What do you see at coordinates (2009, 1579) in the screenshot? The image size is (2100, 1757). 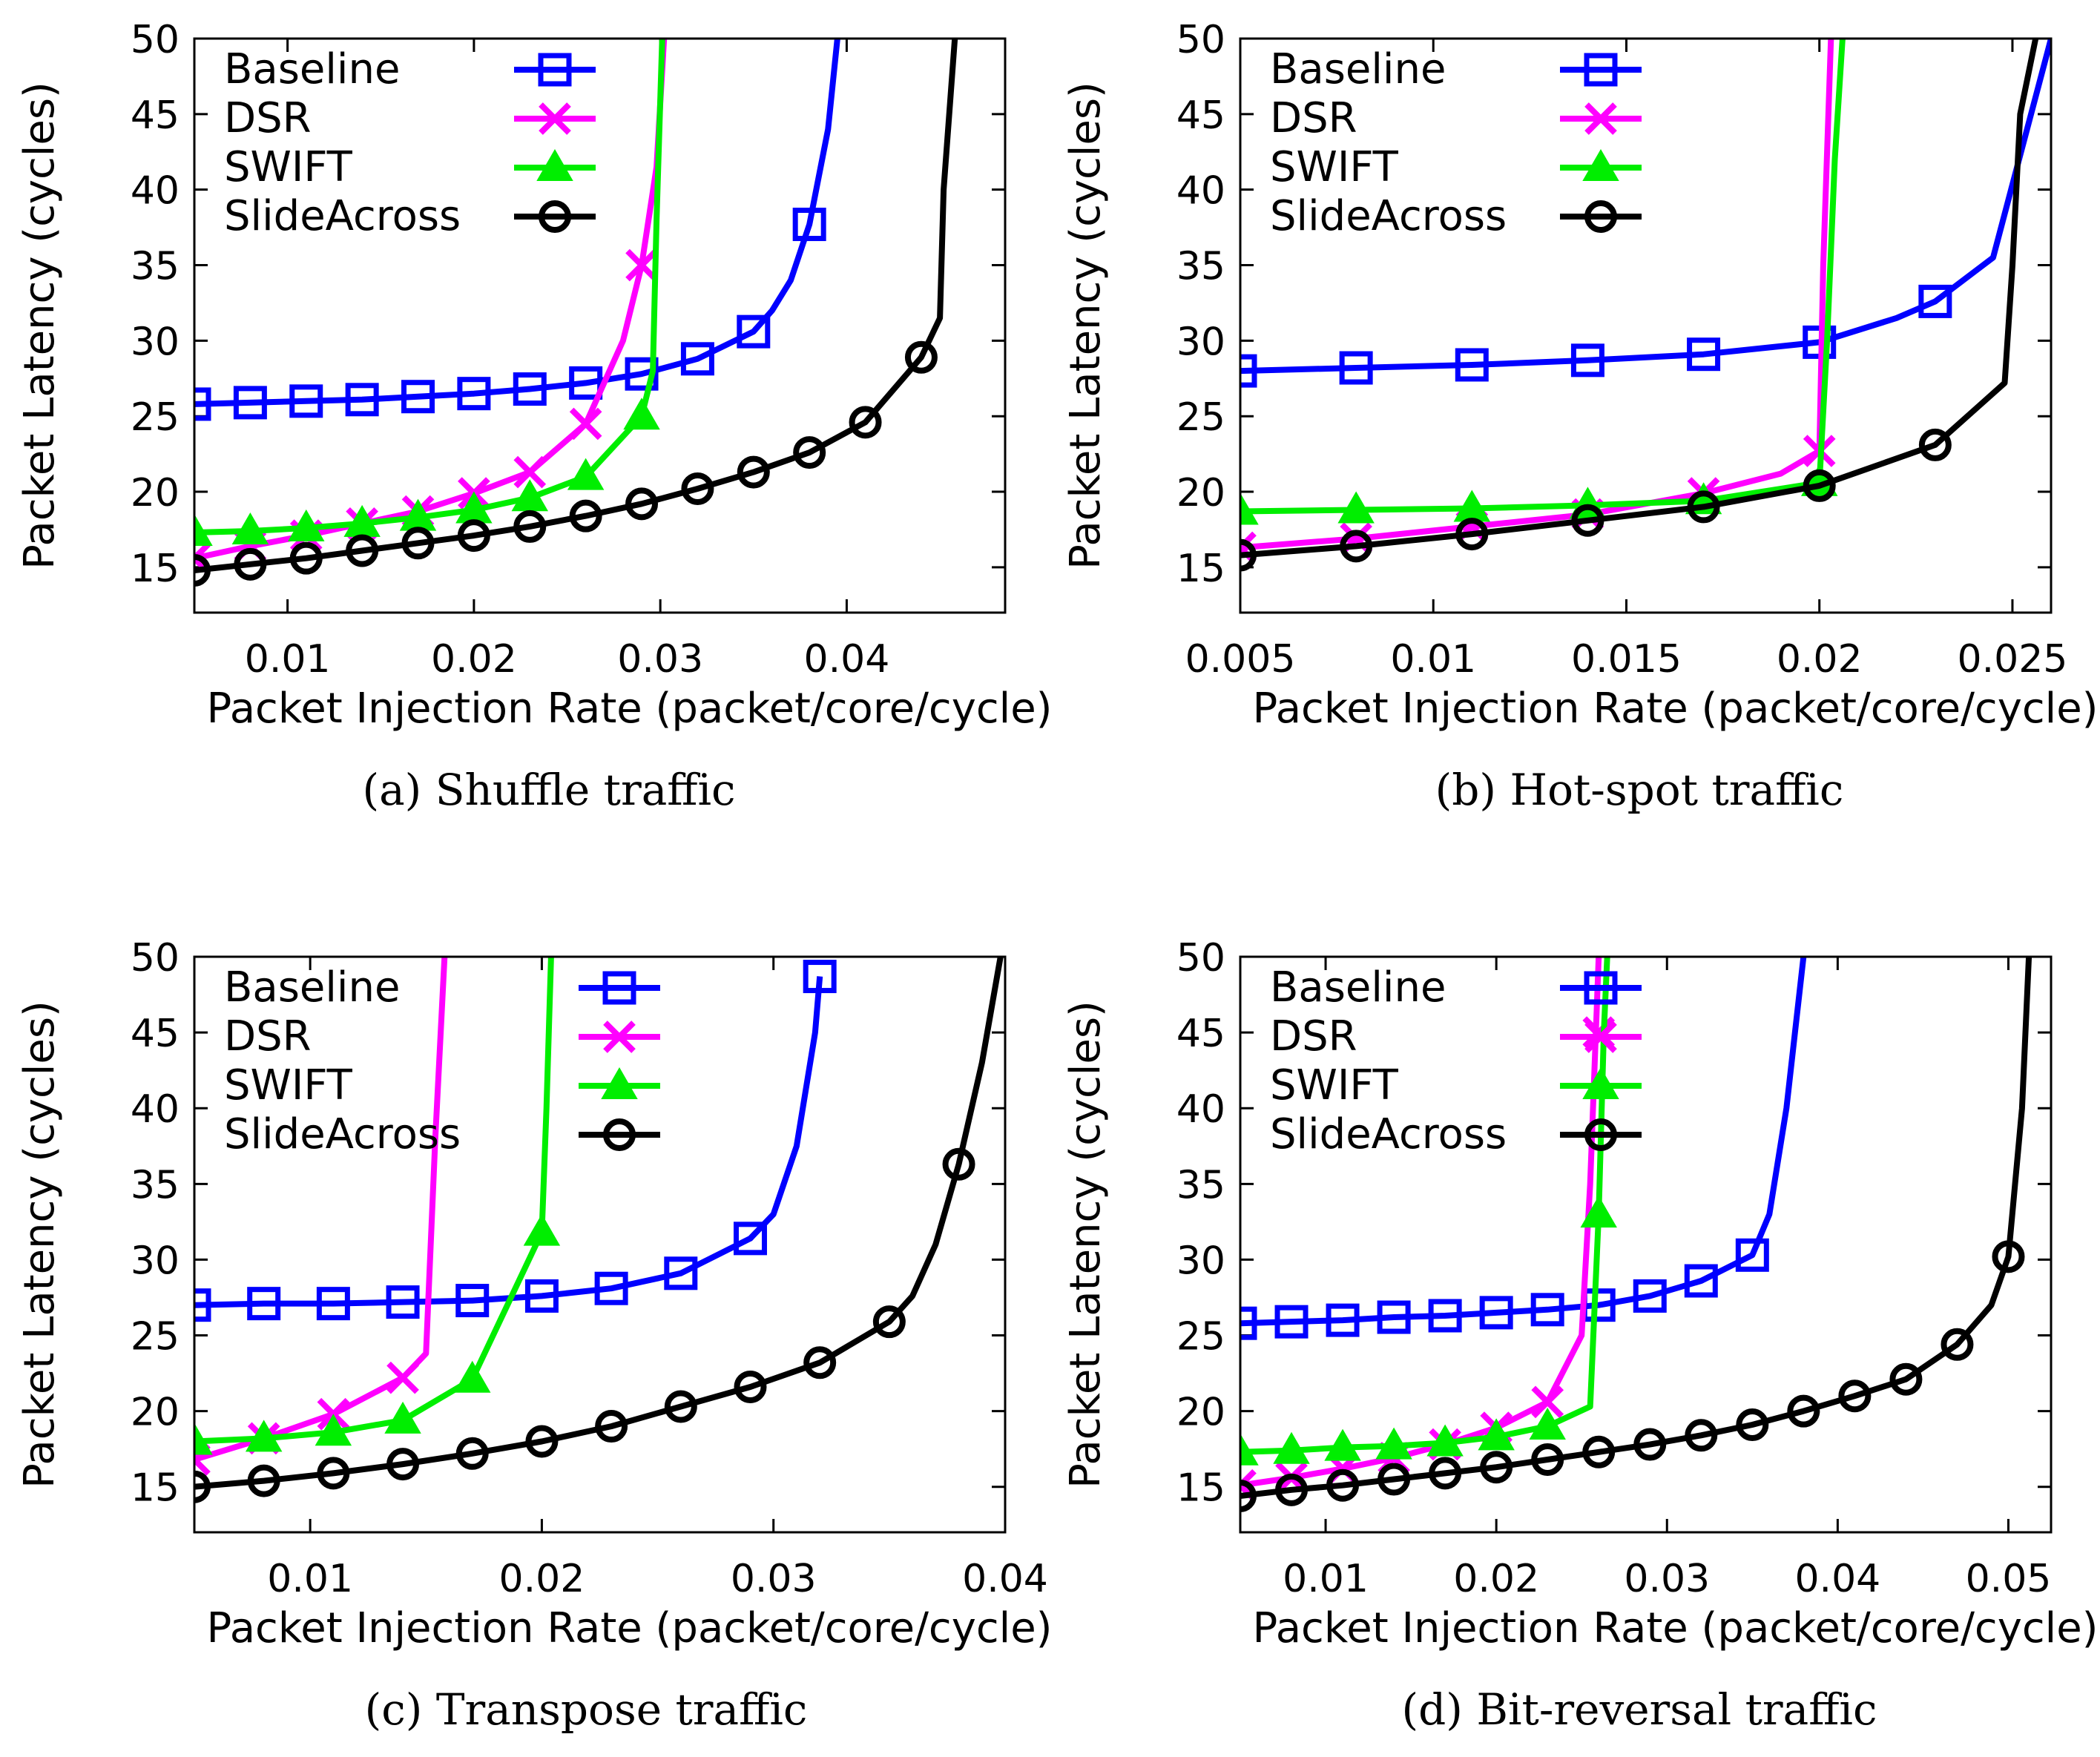 I see `x-tick-label: 0.05` at bounding box center [2009, 1579].